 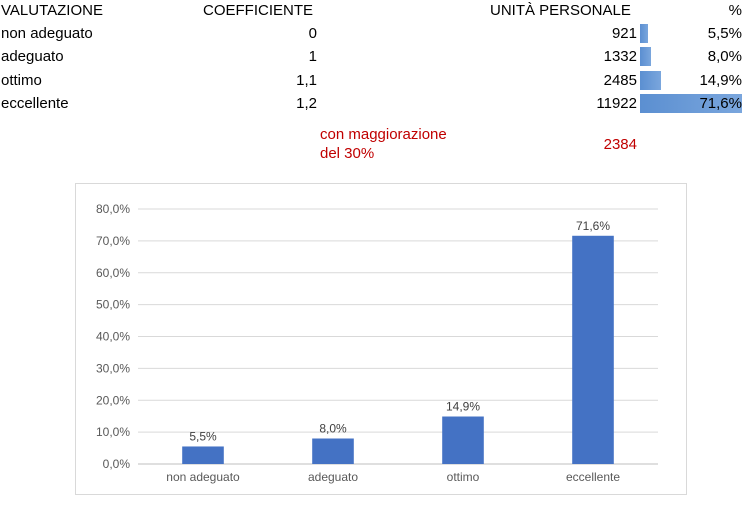 What do you see at coordinates (113, 241) in the screenshot?
I see `y-tick-label: 70,0%` at bounding box center [113, 241].